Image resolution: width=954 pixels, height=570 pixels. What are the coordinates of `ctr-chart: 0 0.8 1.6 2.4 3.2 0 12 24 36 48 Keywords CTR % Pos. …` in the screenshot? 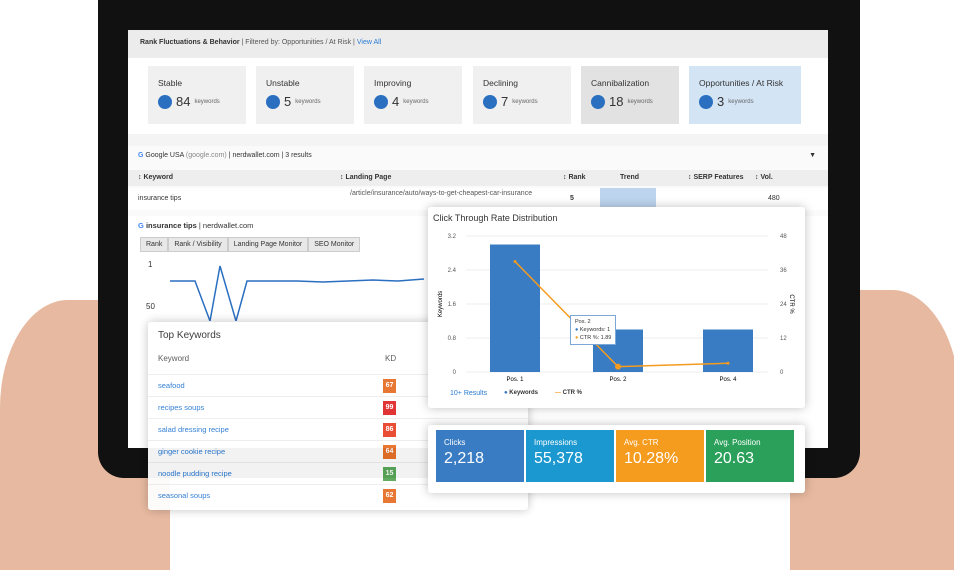 It's located at (616, 308).